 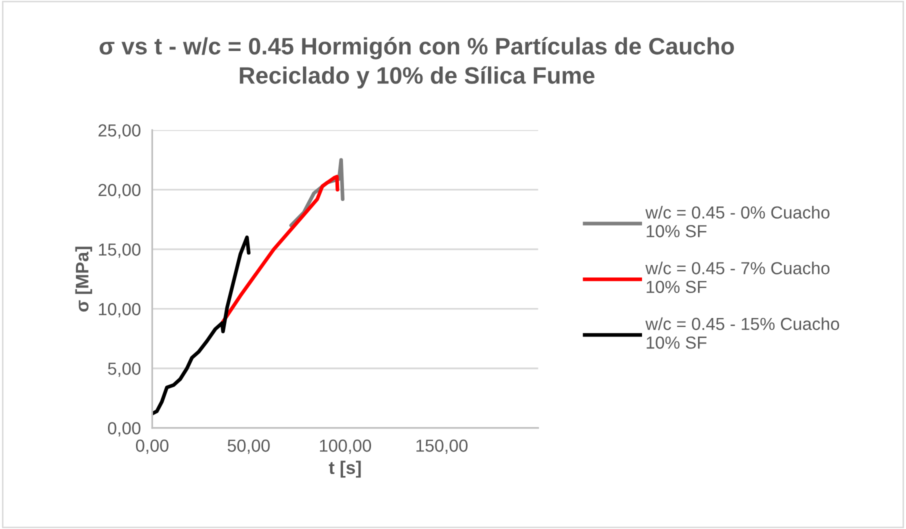 What do you see at coordinates (152, 447) in the screenshot?
I see `x-tick-label: 0,00` at bounding box center [152, 447].